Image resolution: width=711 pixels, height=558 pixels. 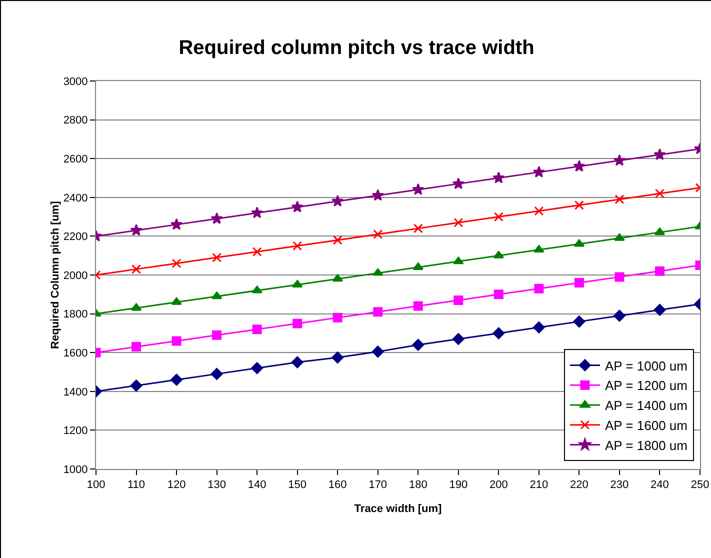 What do you see at coordinates (75, 159) in the screenshot?
I see `y-tick-label: 2600` at bounding box center [75, 159].